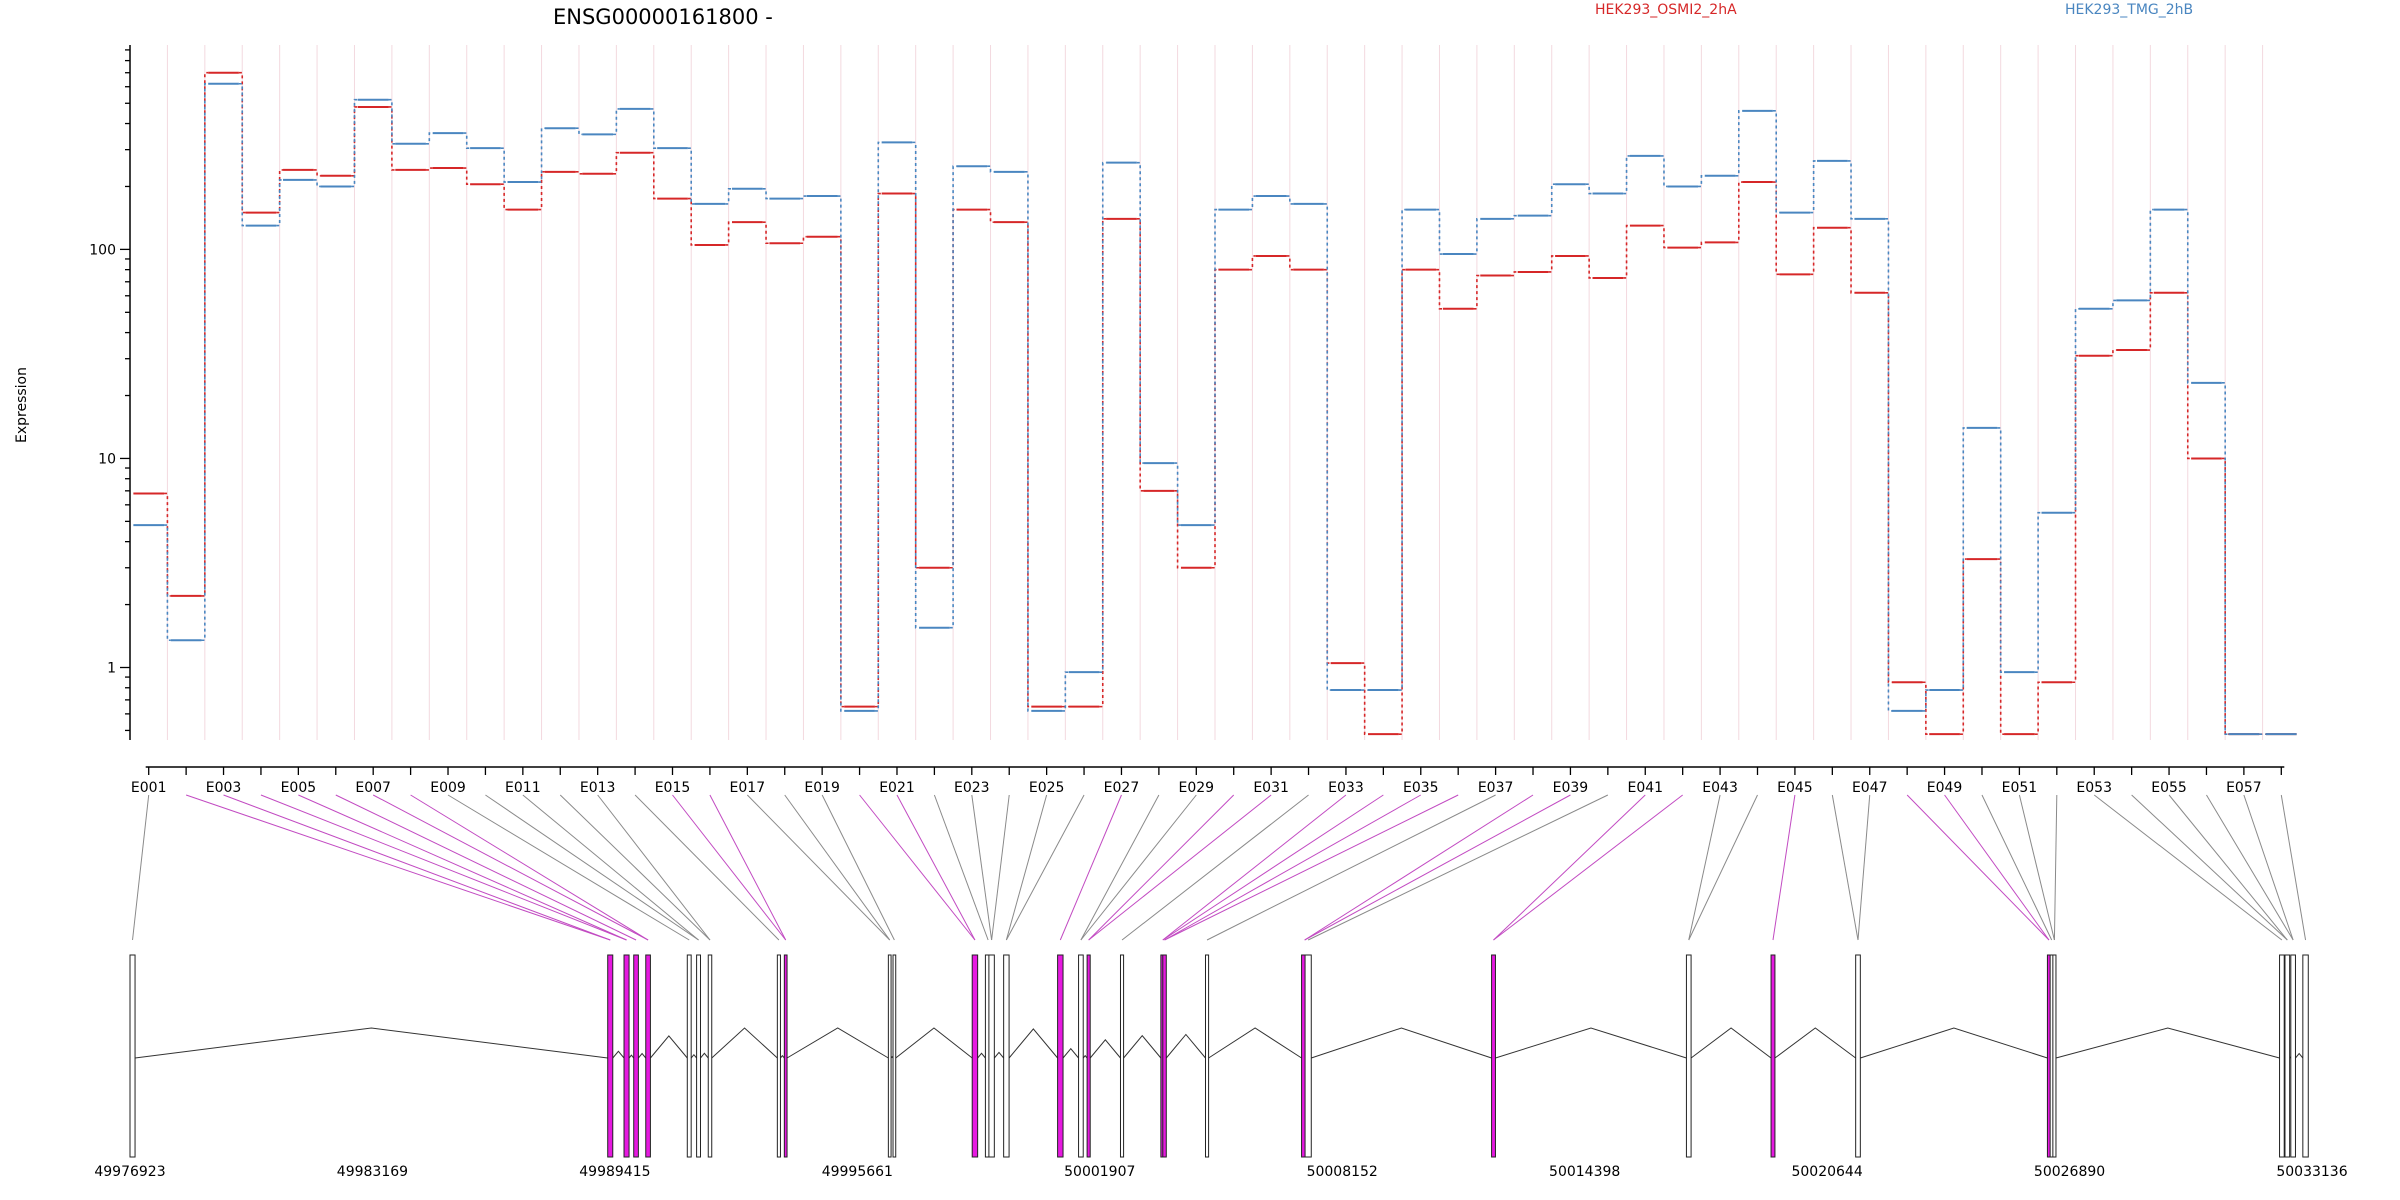 This screenshot has height=1200, width=2400. I want to click on coordinate-label: 50014398, so click(1584, 1172).